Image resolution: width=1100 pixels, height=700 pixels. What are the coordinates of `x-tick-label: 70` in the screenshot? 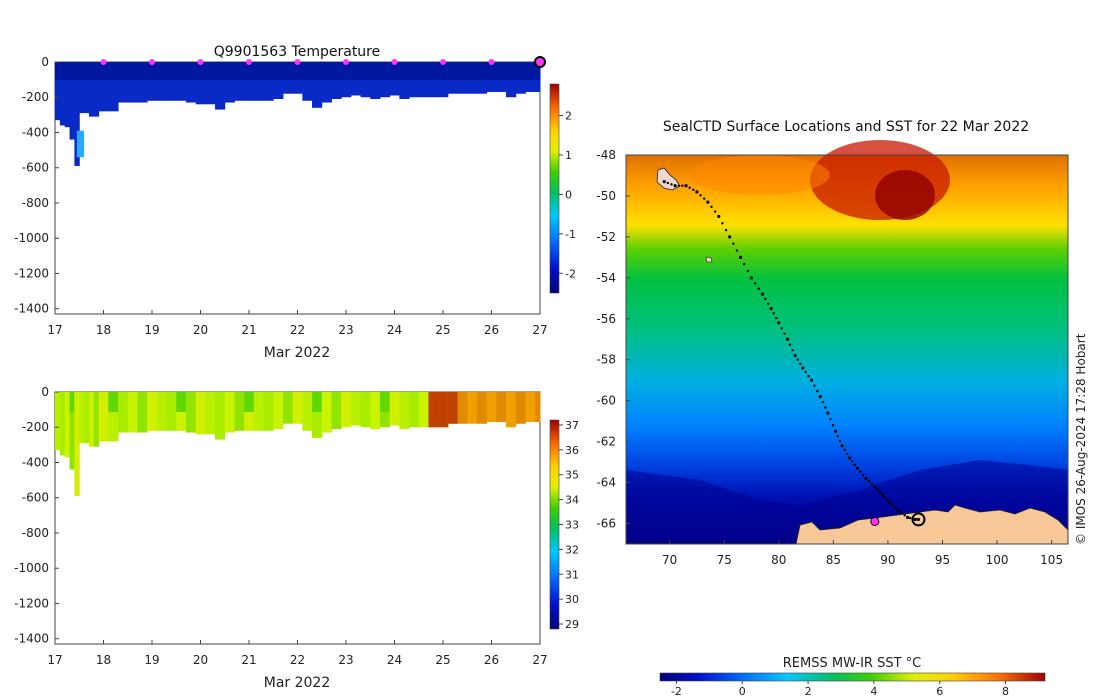 It's located at (669, 560).